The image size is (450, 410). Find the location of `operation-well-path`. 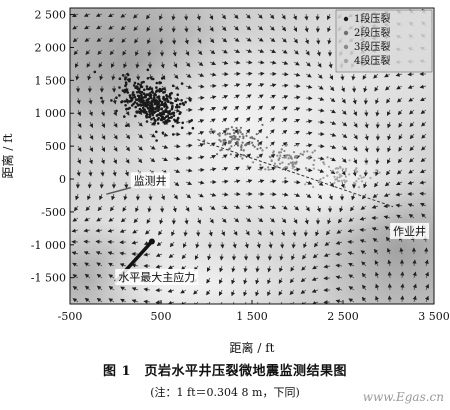

operation-well-path is located at coordinates (295, 173).